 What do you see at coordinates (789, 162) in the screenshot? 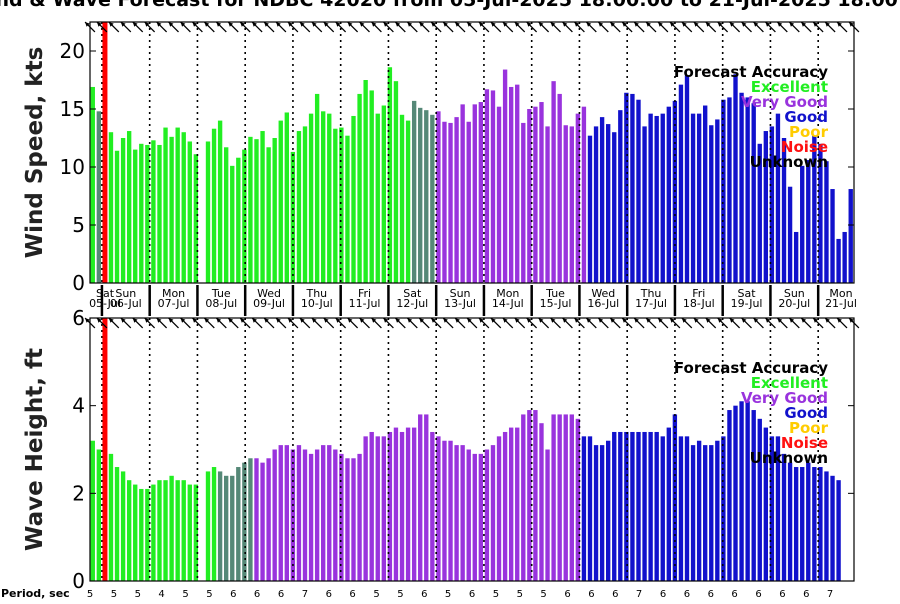
I see `legend-item: Unknown` at bounding box center [789, 162].